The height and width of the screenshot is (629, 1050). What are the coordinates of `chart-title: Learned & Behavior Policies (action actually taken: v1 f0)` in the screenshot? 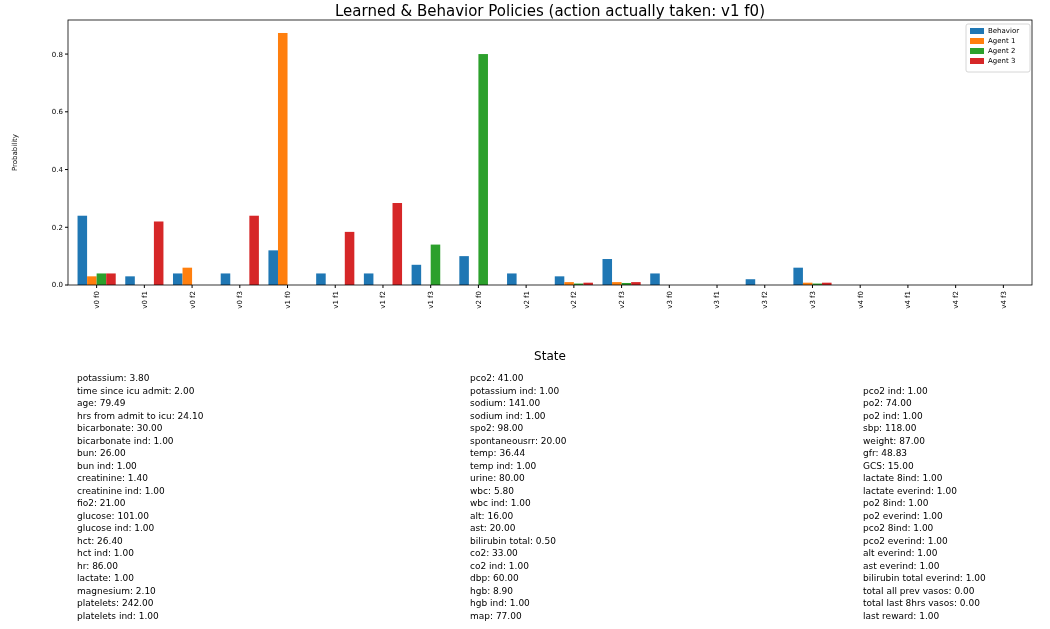 It's located at (550, 11).